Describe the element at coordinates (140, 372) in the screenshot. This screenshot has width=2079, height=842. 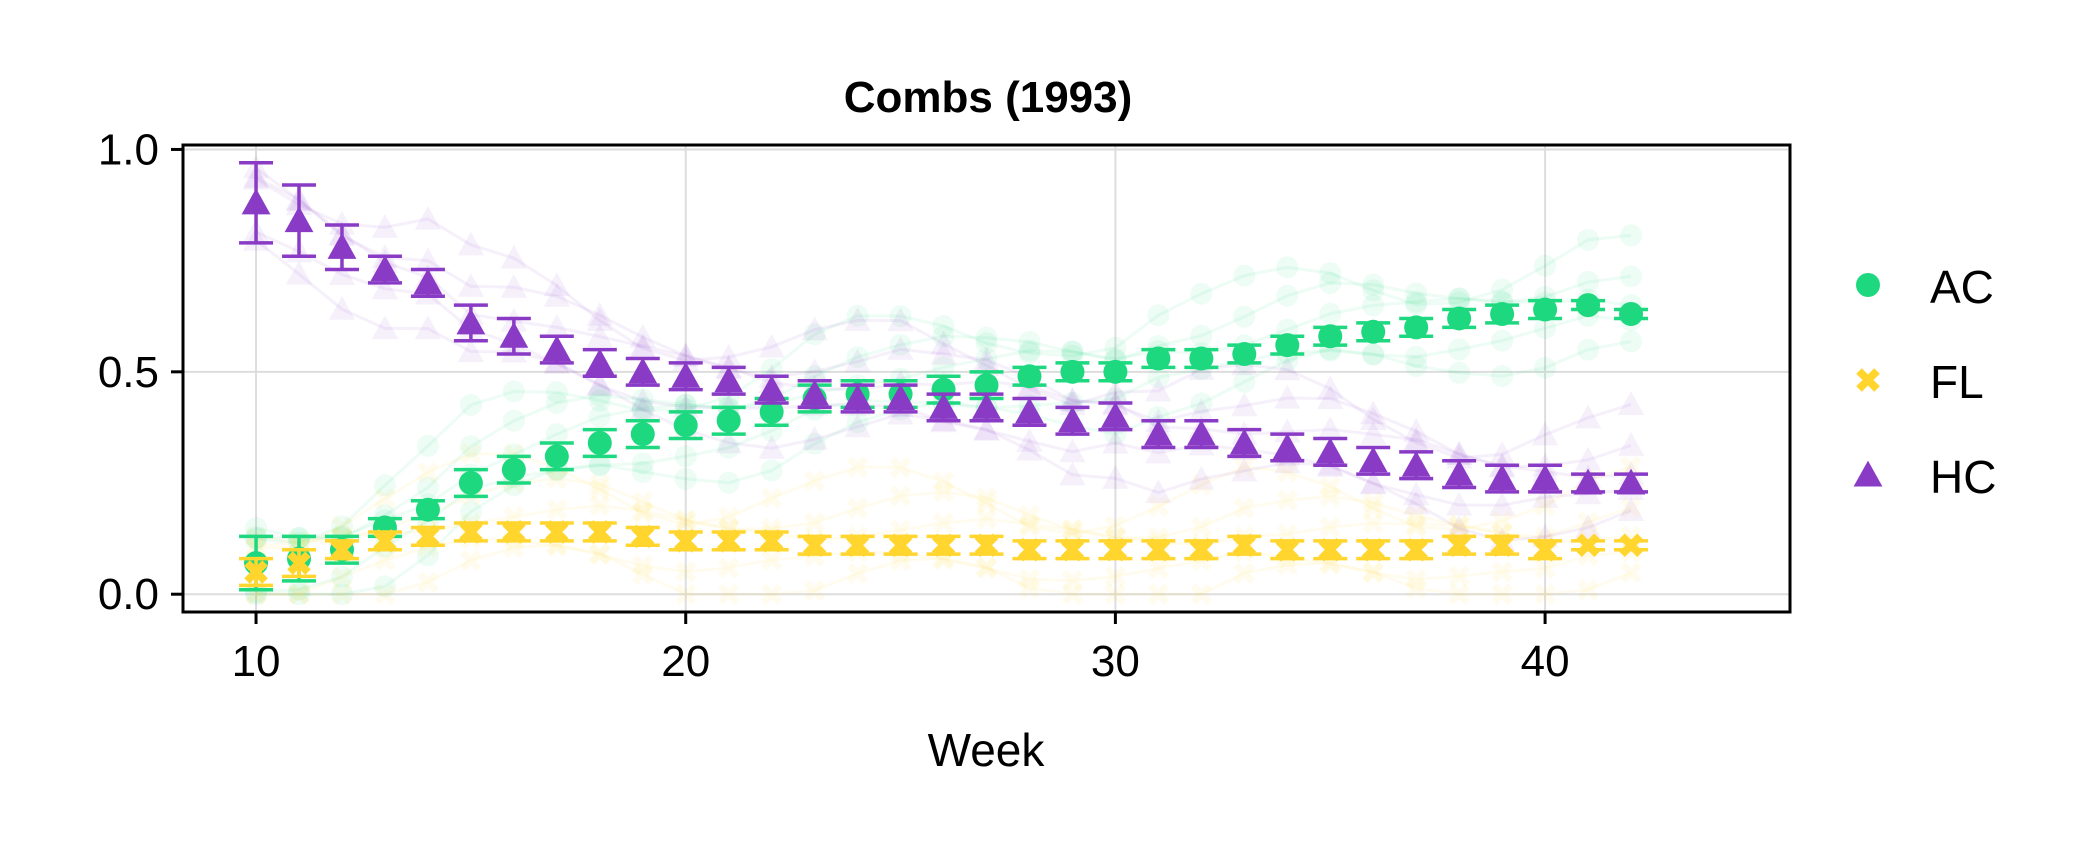
I see `y-axis: 0.0 0.5 1.0` at that location.